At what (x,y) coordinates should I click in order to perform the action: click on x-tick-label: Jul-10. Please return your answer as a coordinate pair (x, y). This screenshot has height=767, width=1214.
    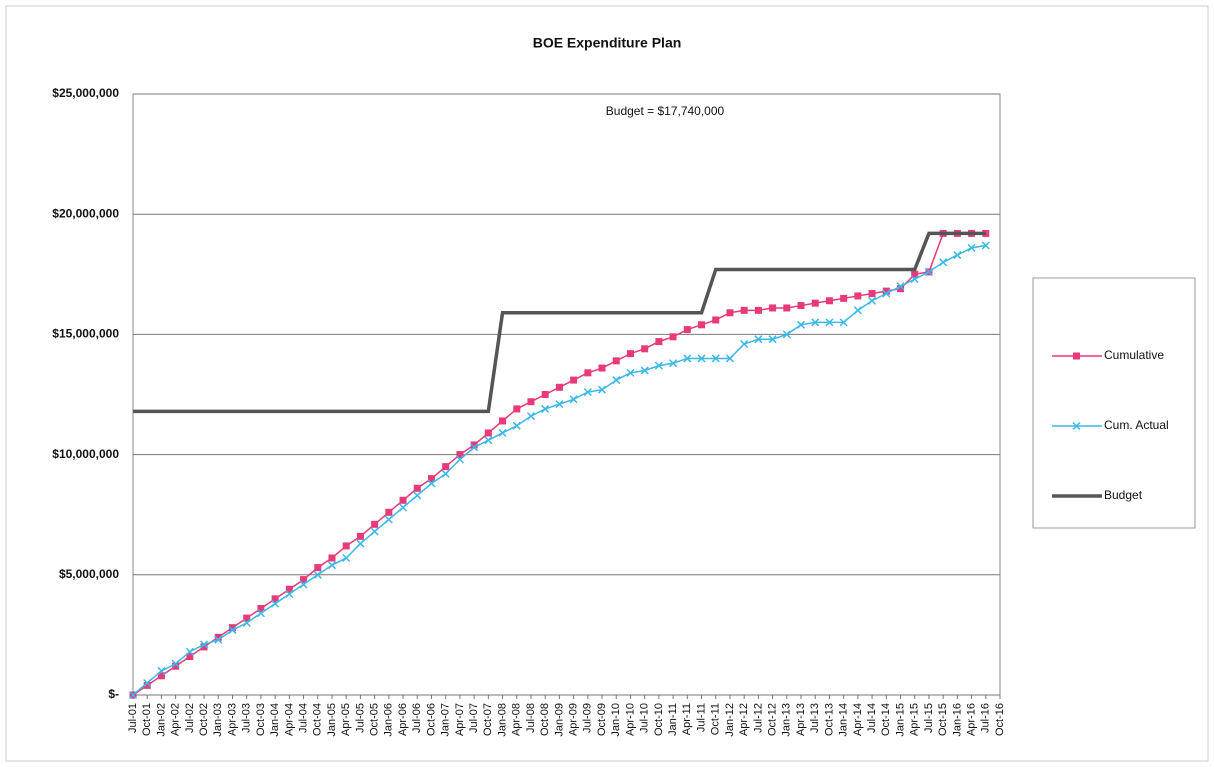
    Looking at the image, I should click on (645, 718).